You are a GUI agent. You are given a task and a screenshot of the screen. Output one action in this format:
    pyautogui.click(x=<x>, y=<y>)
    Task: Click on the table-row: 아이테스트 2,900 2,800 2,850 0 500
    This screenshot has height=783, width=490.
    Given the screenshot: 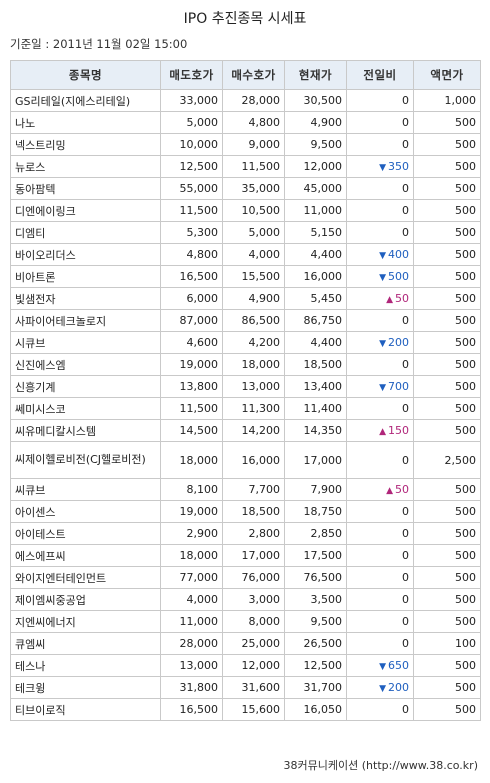 What is the action you would take?
    pyautogui.click(x=245, y=533)
    